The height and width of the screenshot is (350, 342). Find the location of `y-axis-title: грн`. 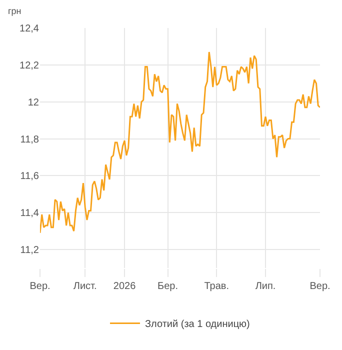

y-axis-title: грн is located at coordinates (15, 11).